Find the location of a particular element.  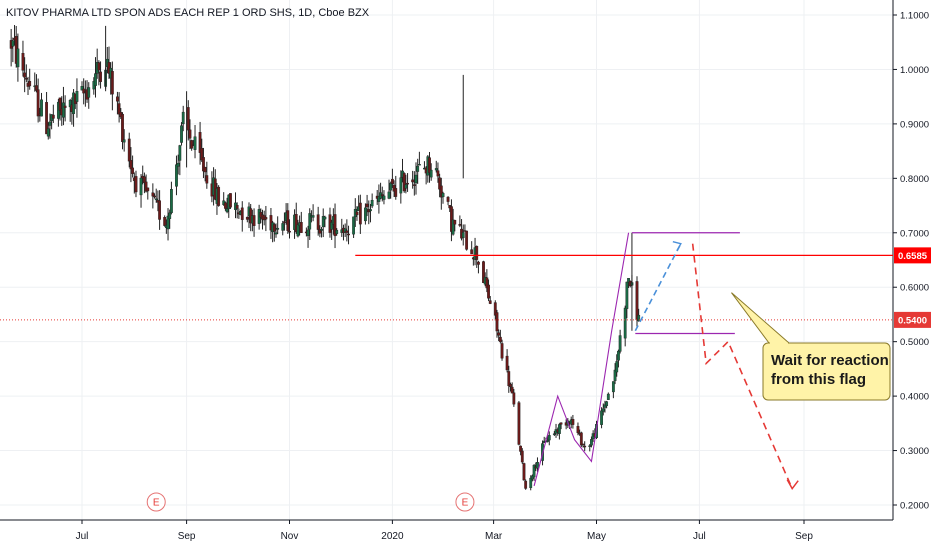

key-level-label: 0.6585 is located at coordinates (913, 256).